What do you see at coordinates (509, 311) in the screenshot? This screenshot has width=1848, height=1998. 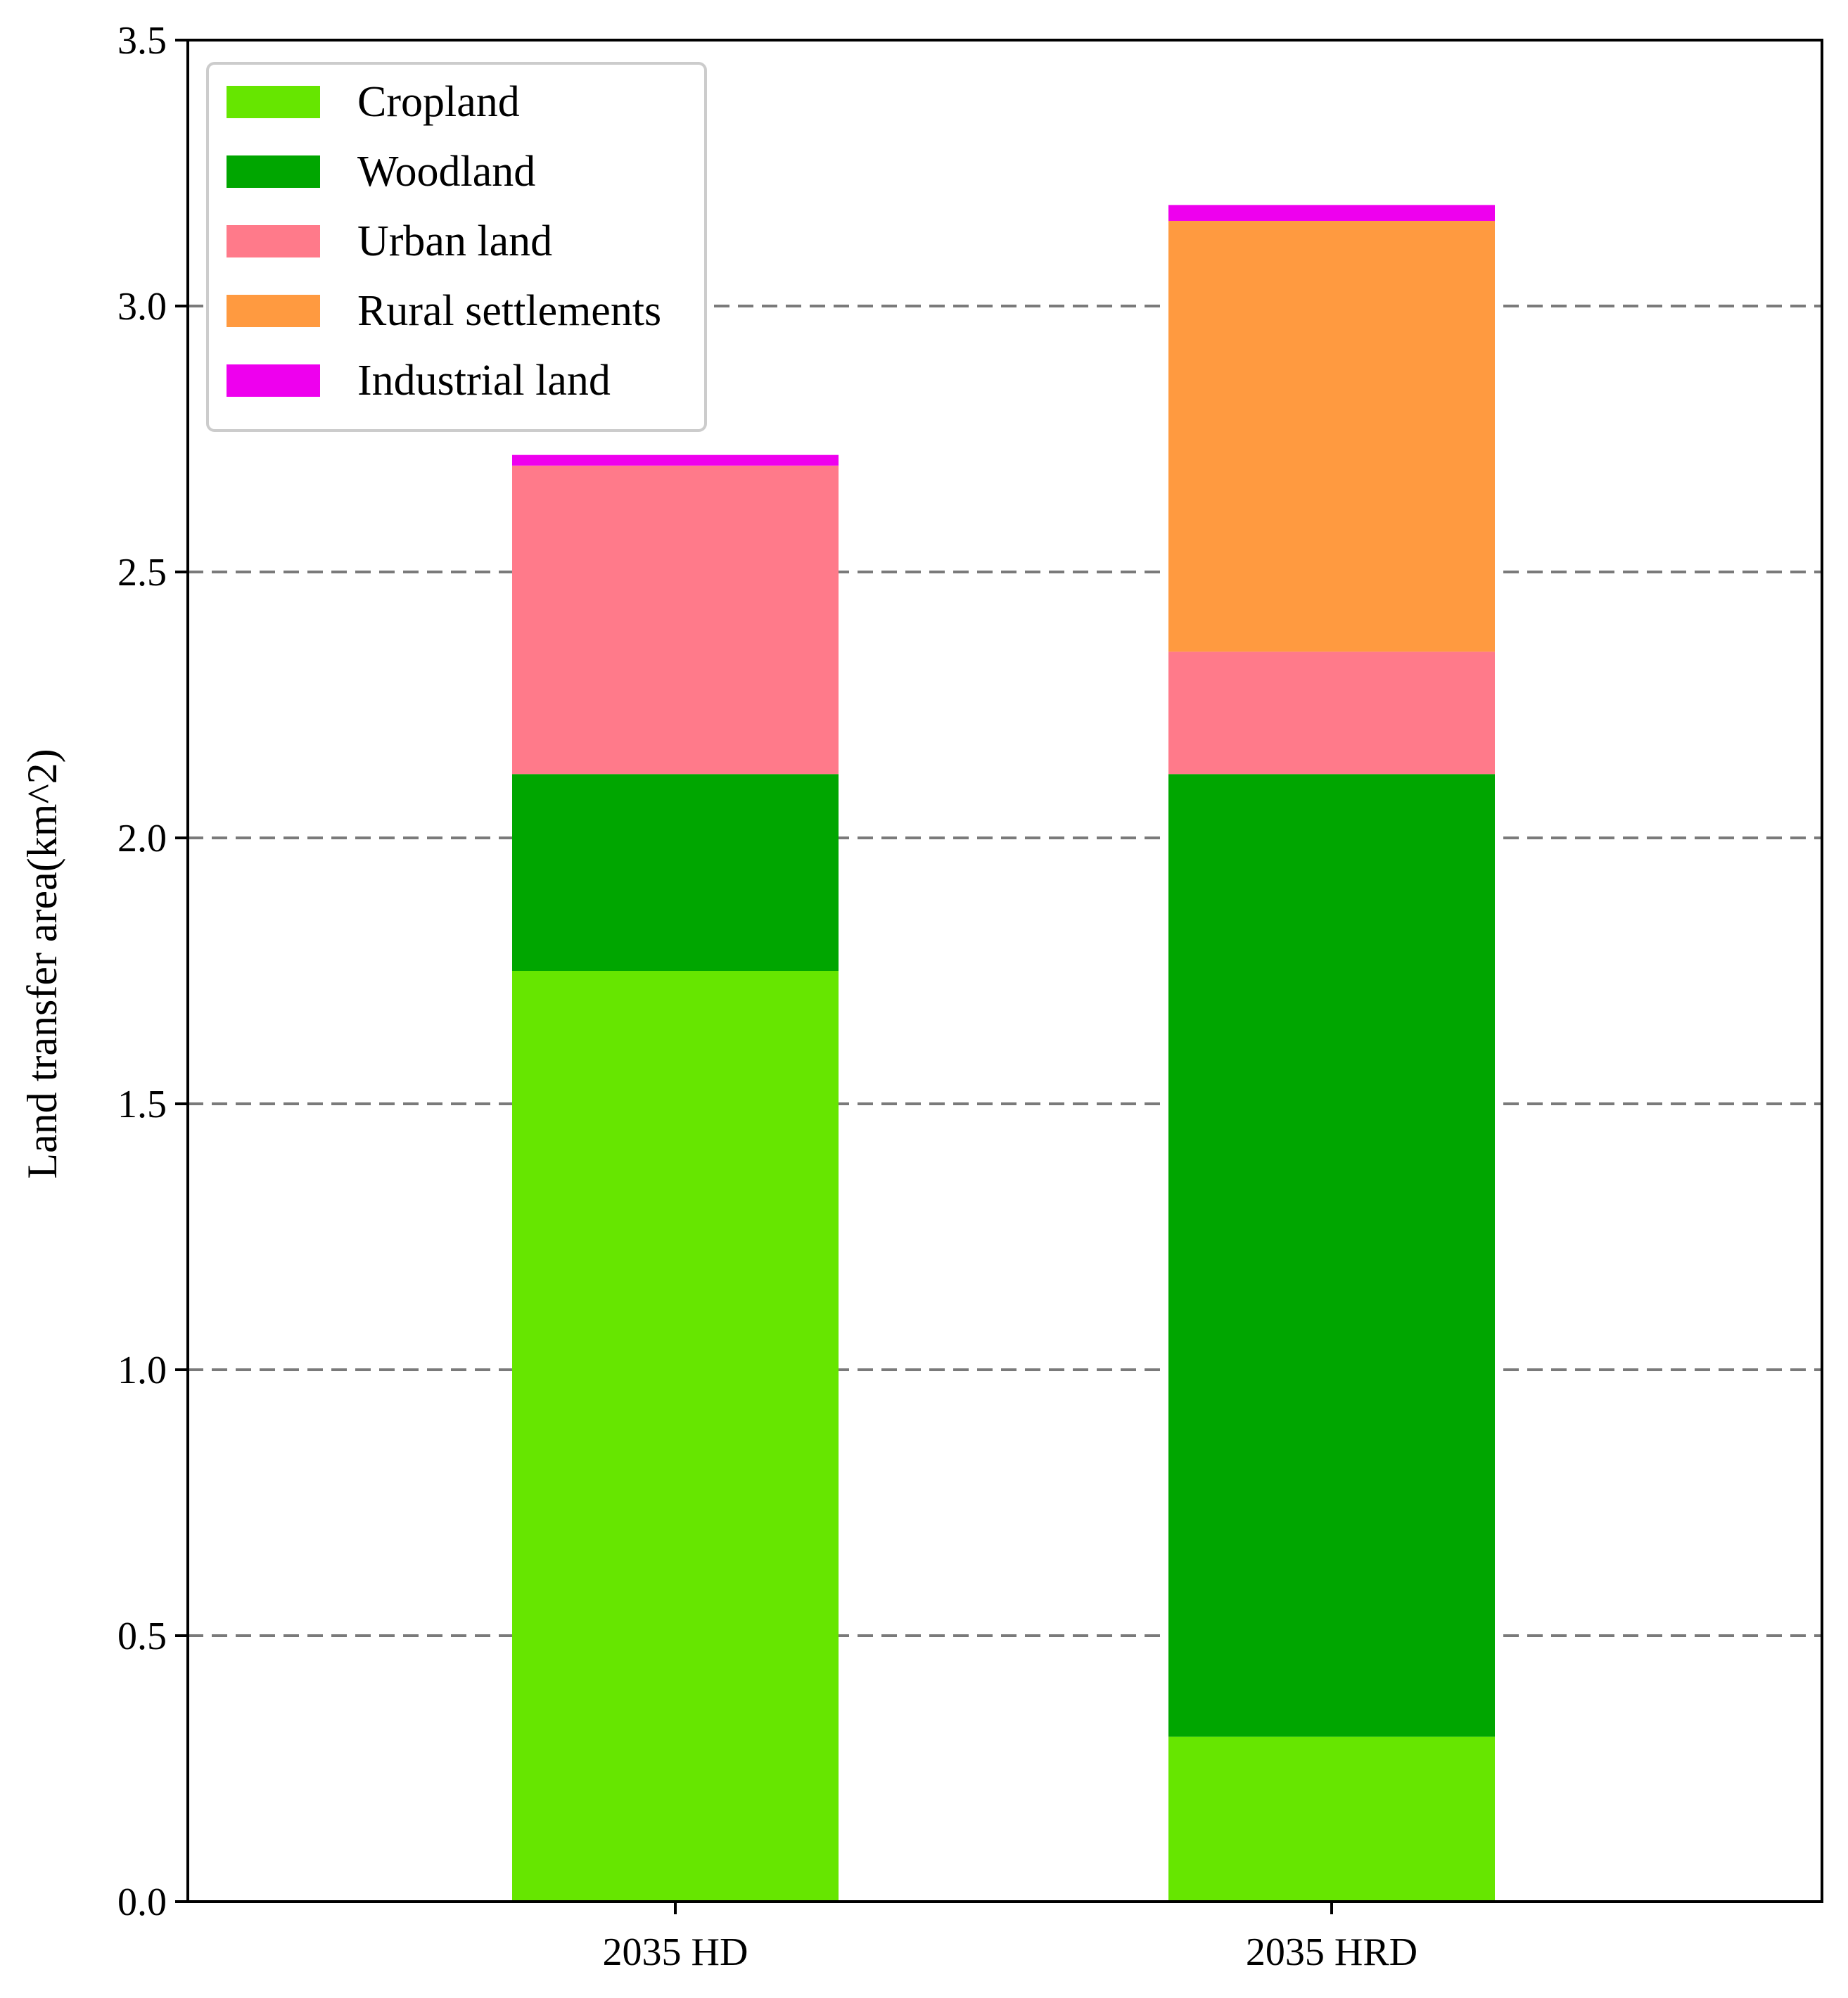 I see `legend-label: Rural settlements` at bounding box center [509, 311].